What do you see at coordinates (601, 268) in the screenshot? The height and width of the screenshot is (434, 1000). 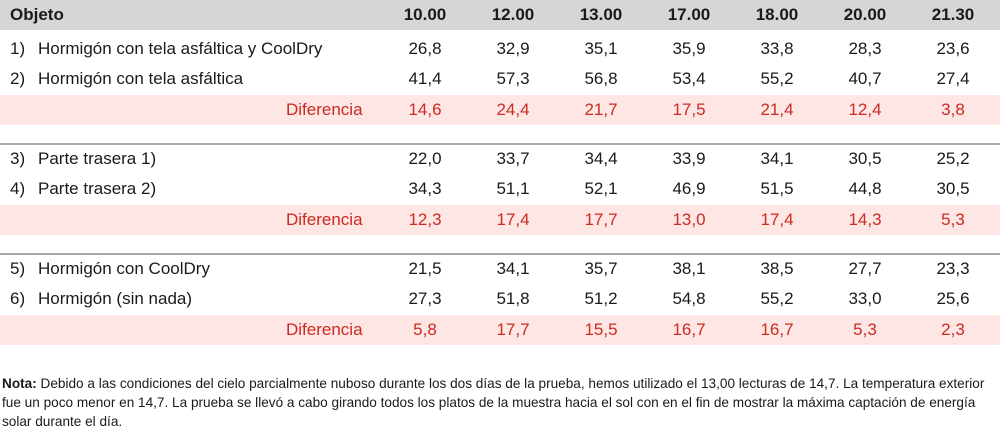 I see `table-cell: 35,7` at bounding box center [601, 268].